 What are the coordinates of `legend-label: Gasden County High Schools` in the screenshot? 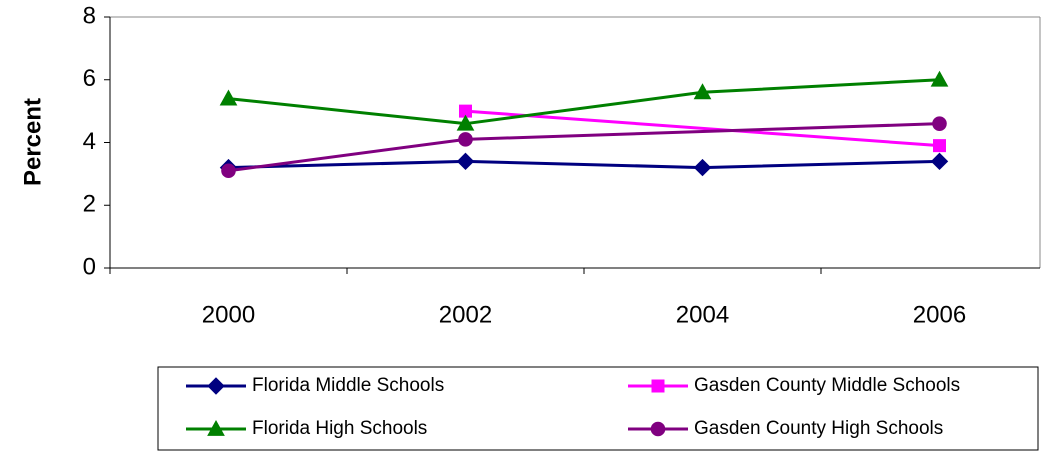 It's located at (818, 428).